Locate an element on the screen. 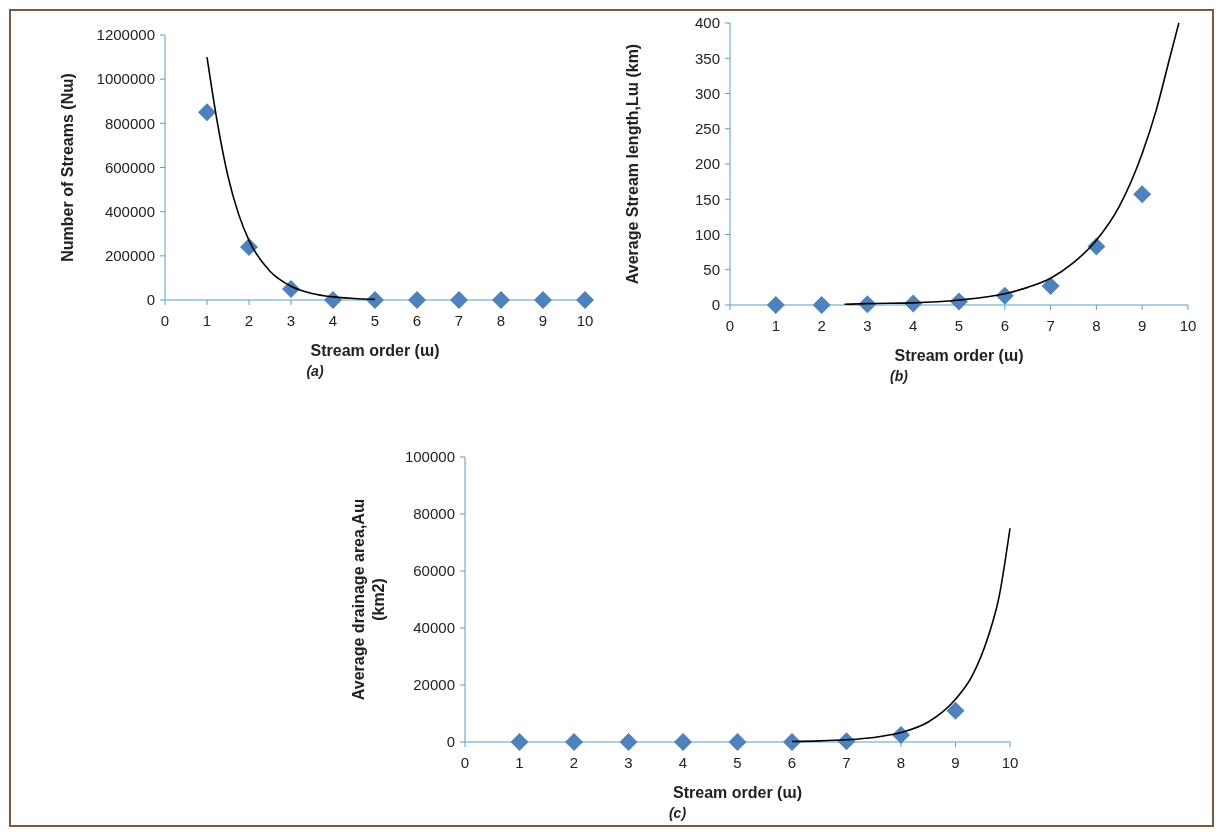  y-tick-label: 250 is located at coordinates (707, 128).